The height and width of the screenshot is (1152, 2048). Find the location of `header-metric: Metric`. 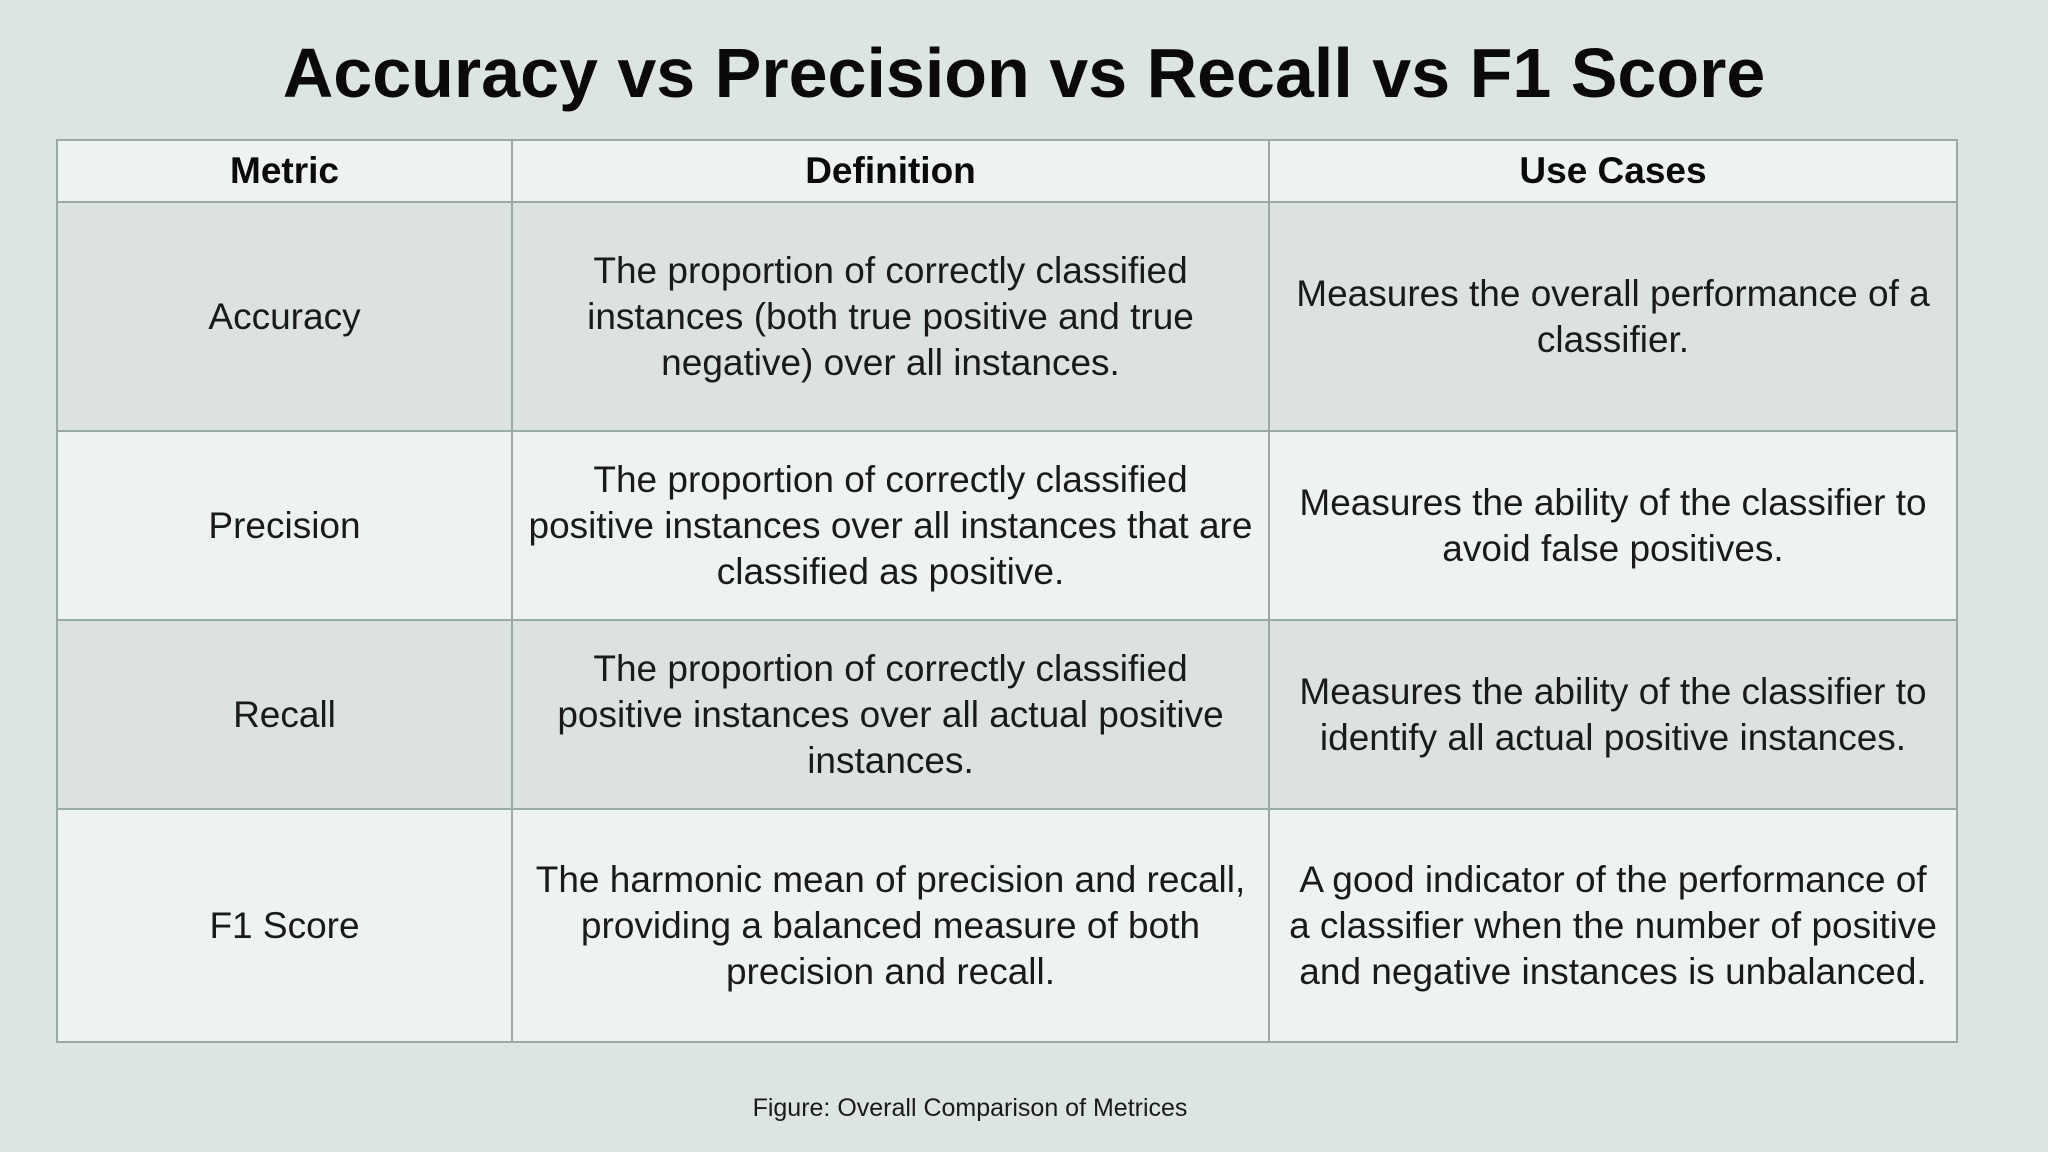

header-metric: Metric is located at coordinates (284, 171).